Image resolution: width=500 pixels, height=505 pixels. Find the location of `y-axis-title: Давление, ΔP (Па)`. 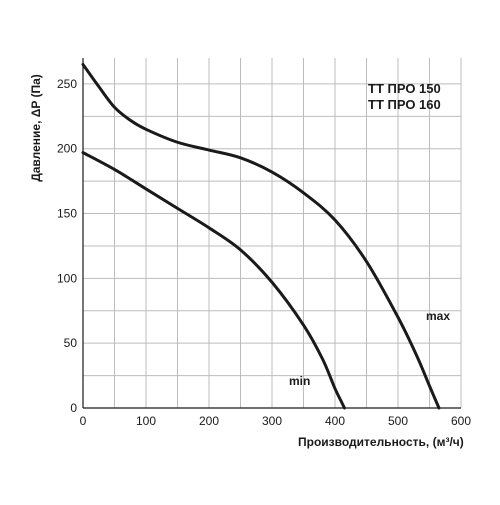

y-axis-title: Давление, ΔP (Па) is located at coordinates (36, 128).